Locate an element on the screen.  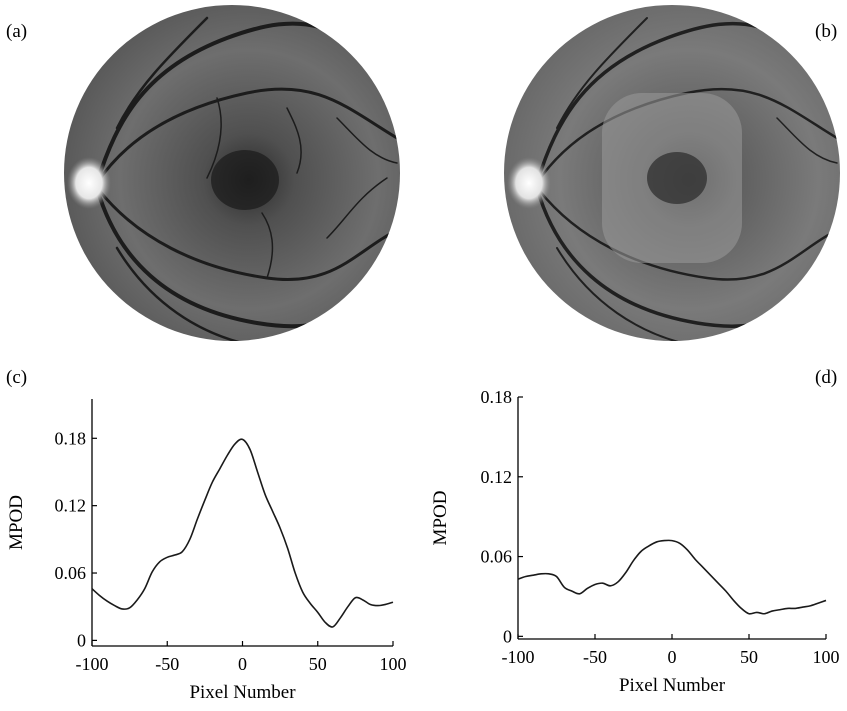
panel-label-b: (b) is located at coordinates (826, 31).